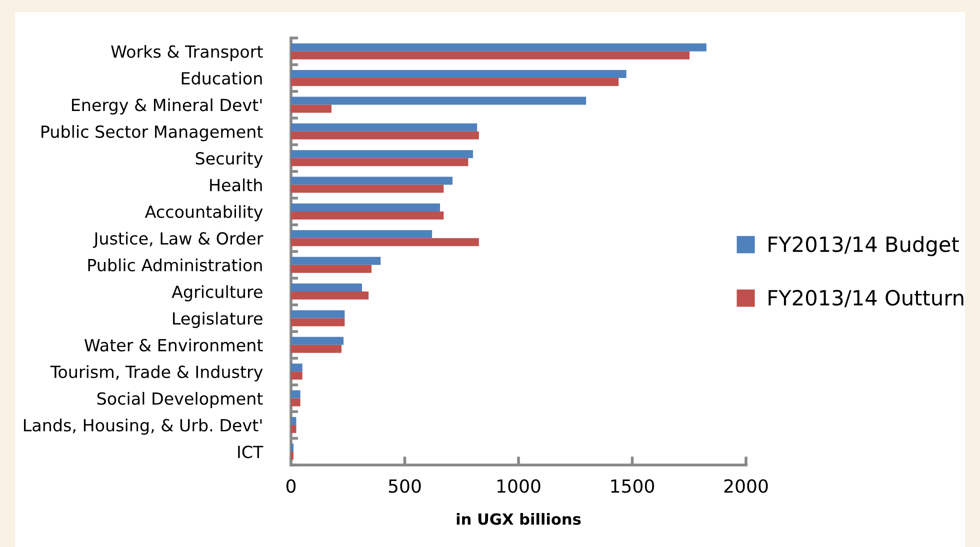  I want to click on legend-label: FY2013/14 Budget, so click(863, 246).